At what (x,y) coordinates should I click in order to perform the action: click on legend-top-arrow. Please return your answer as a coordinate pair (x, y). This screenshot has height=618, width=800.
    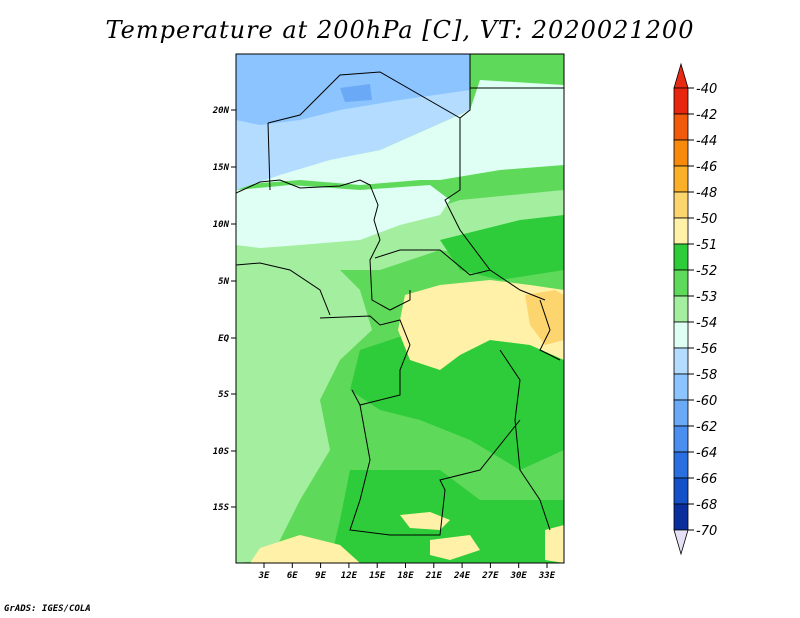
    Looking at the image, I should click on (681, 75).